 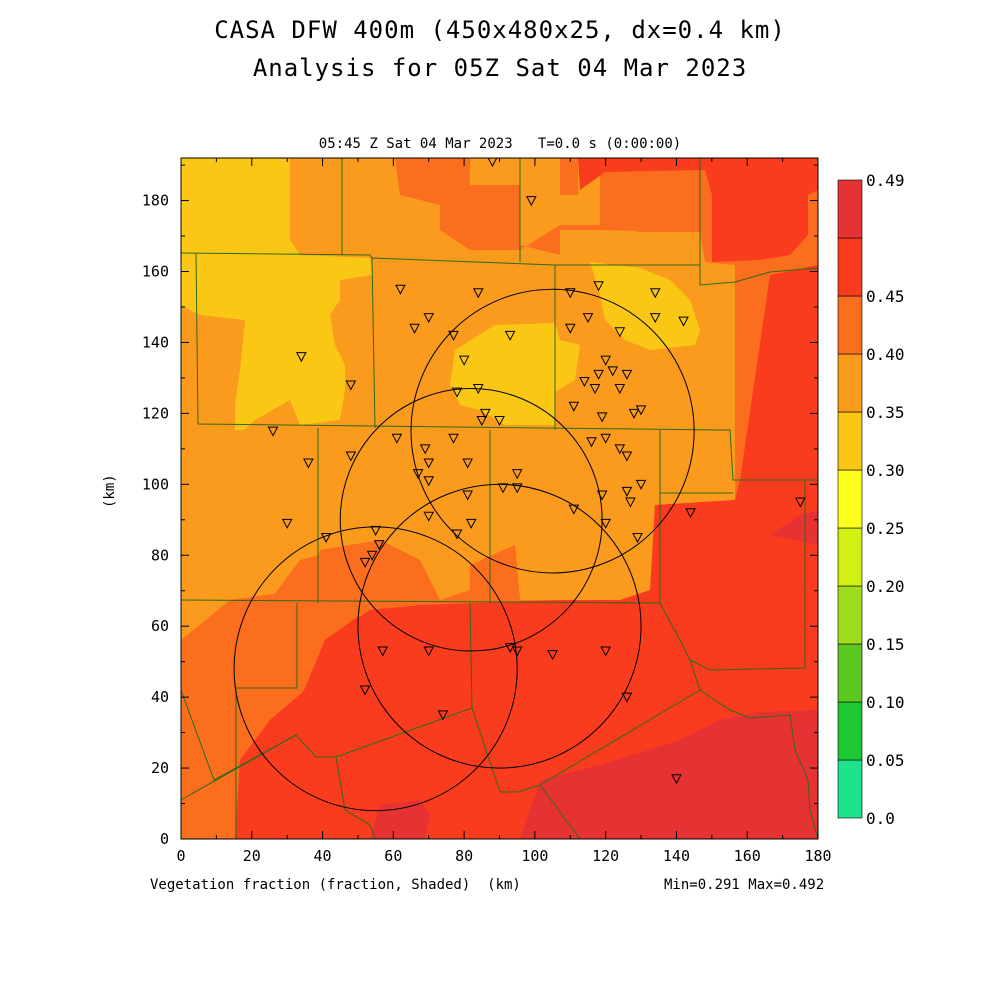 What do you see at coordinates (110, 491) in the screenshot?
I see `y-axis-label: (km)` at bounding box center [110, 491].